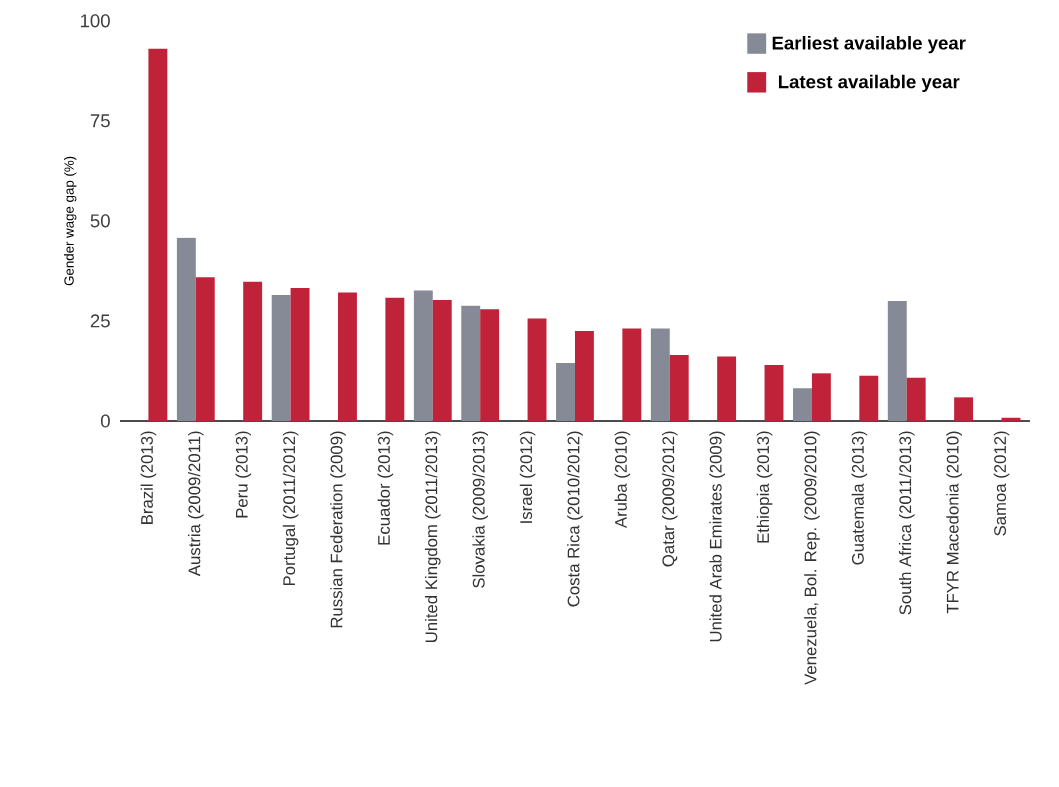 The width and height of the screenshot is (1059, 787). I want to click on x-tick-label: Ethiopia (2013), so click(764, 487).